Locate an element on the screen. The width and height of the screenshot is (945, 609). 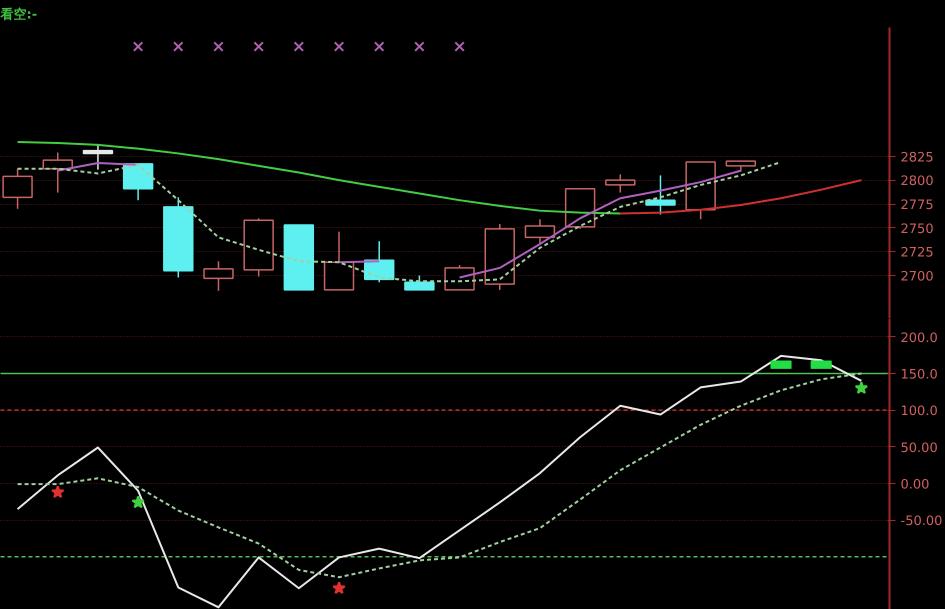
candlestick is located at coordinates (660, 195).